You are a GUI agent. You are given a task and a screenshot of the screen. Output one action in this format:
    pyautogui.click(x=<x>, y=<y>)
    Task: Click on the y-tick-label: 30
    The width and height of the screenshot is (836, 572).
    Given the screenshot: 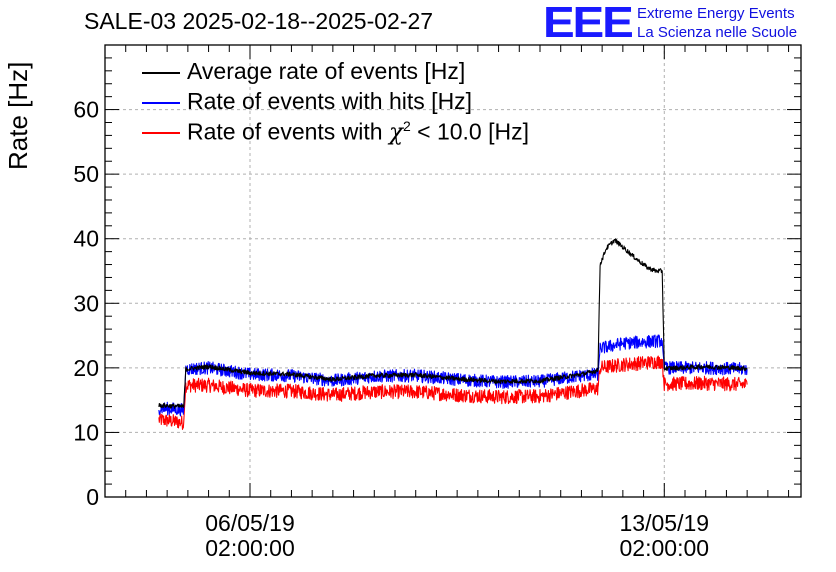 What is the action you would take?
    pyautogui.click(x=86, y=303)
    